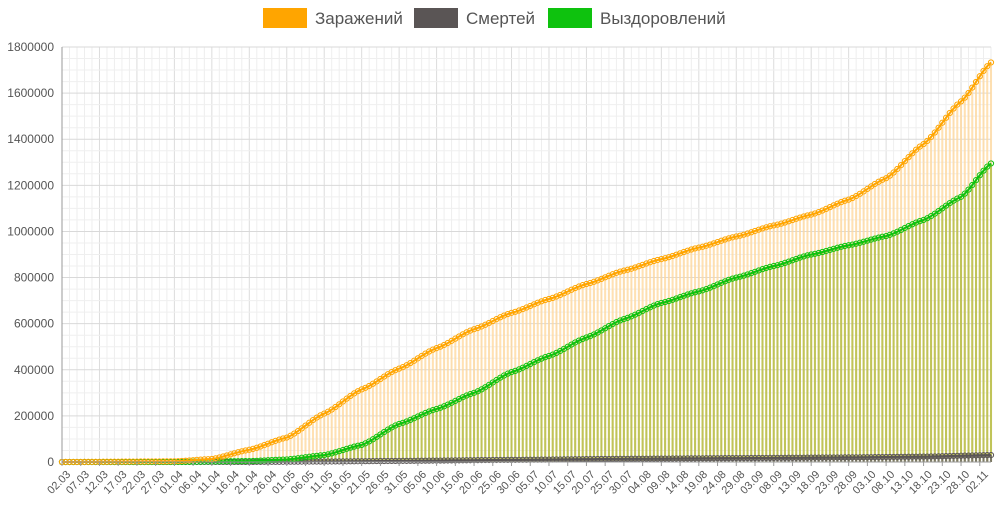 The height and width of the screenshot is (505, 1000). What do you see at coordinates (34, 324) in the screenshot?
I see `y-tick-label: 600000` at bounding box center [34, 324].